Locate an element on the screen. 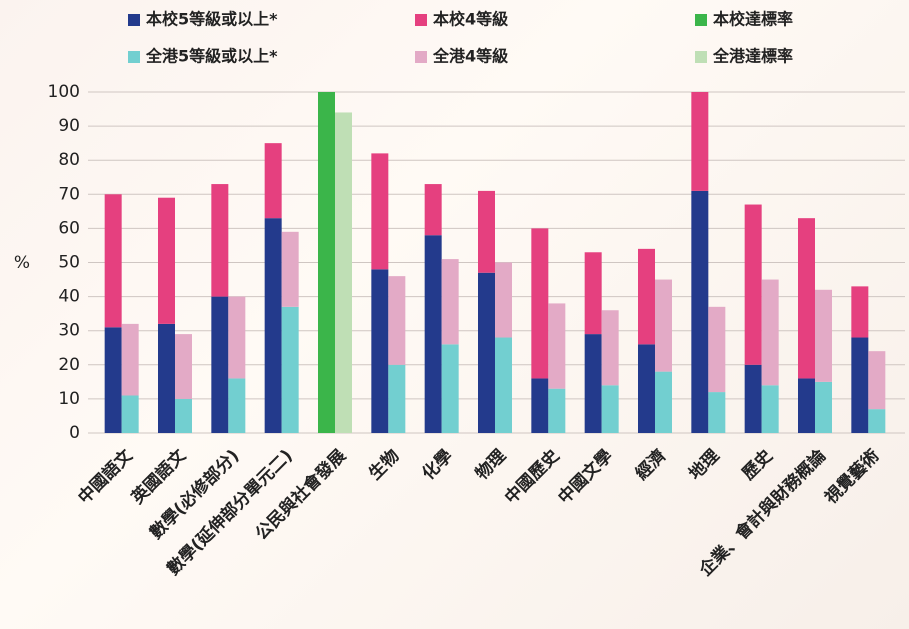 This screenshot has height=629, width=909. x-tick-label: 歷史 is located at coordinates (758, 465).